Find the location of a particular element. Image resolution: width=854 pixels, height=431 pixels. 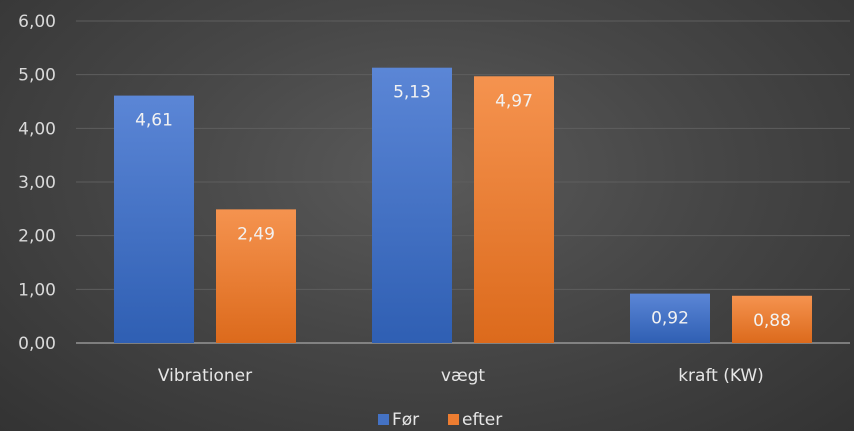

legend-label: efter is located at coordinates (482, 420).